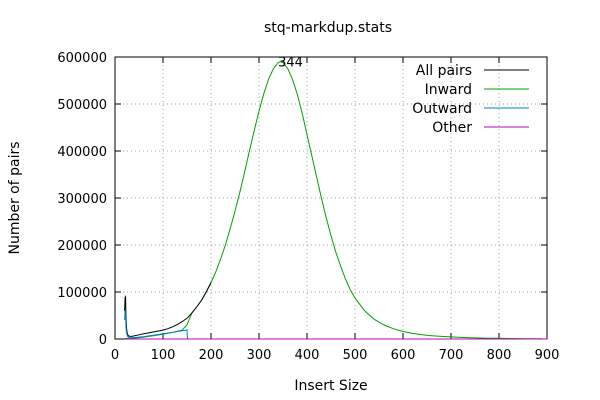 The image size is (600, 400). Describe the element at coordinates (115, 355) in the screenshot. I see `x-tick-label: 0` at that location.